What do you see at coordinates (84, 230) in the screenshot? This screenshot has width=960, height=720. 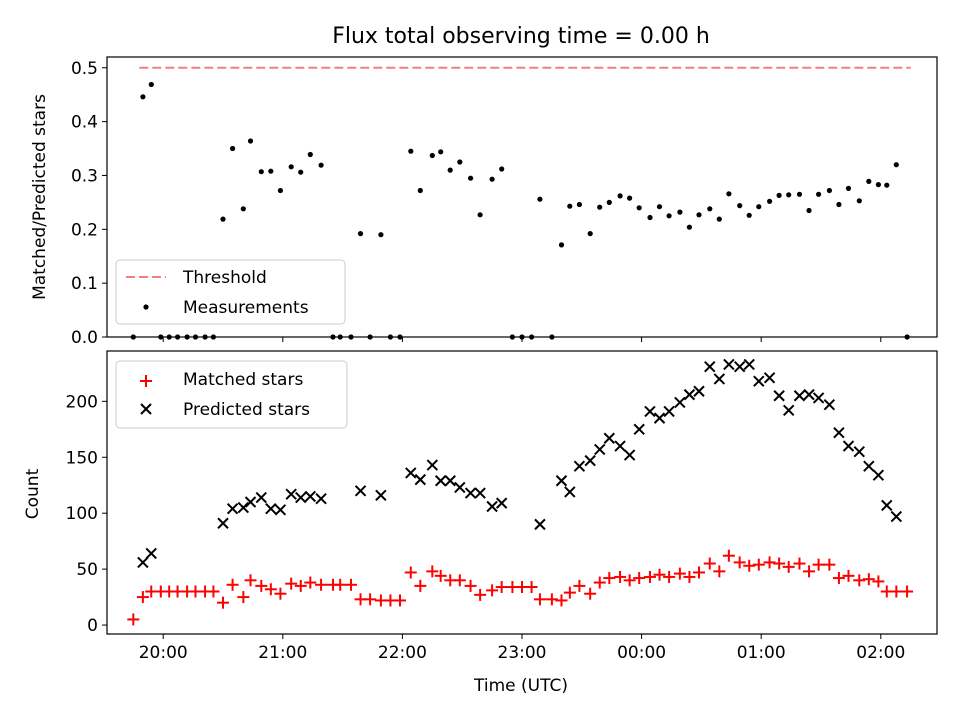 I see `top-y-tick-label: 0.2` at bounding box center [84, 230].